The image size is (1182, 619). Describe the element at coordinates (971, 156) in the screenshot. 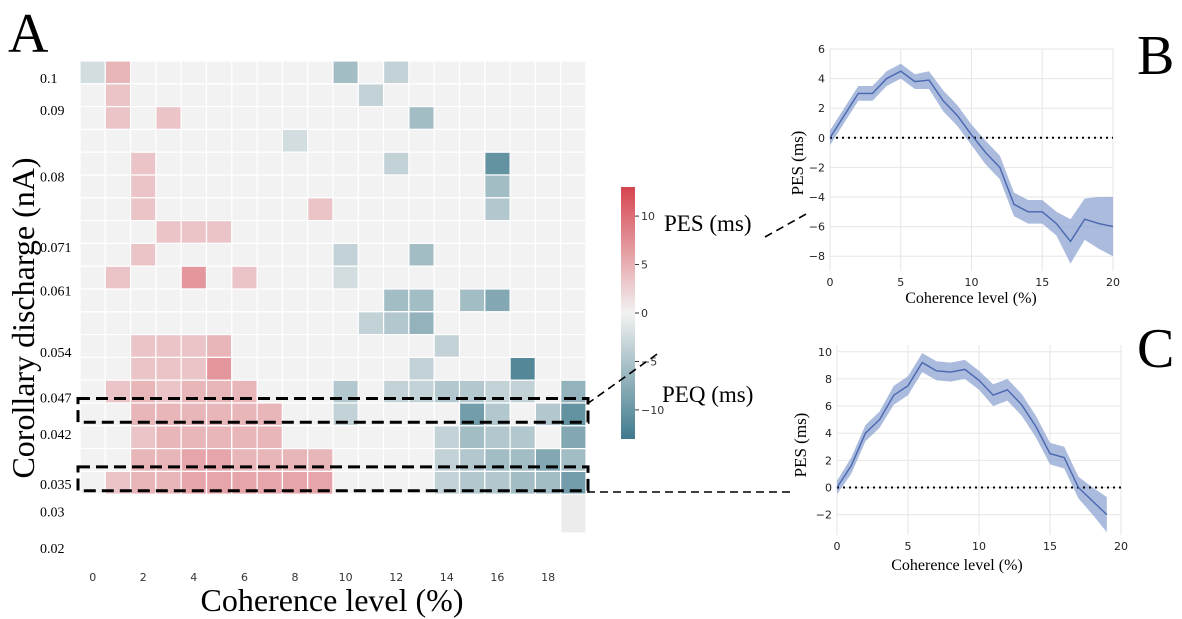

I see `panel-b-series-line` at that location.